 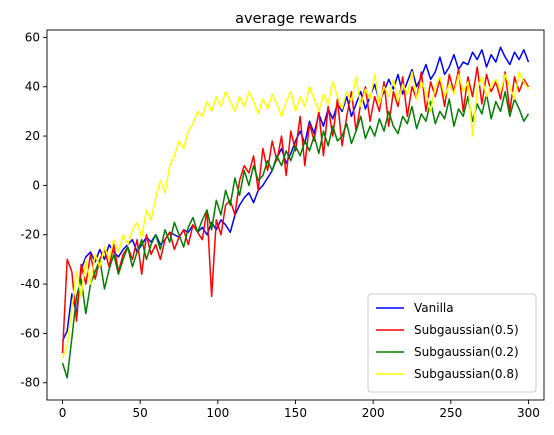 I want to click on y-tick-label: 0, so click(x=36, y=185).